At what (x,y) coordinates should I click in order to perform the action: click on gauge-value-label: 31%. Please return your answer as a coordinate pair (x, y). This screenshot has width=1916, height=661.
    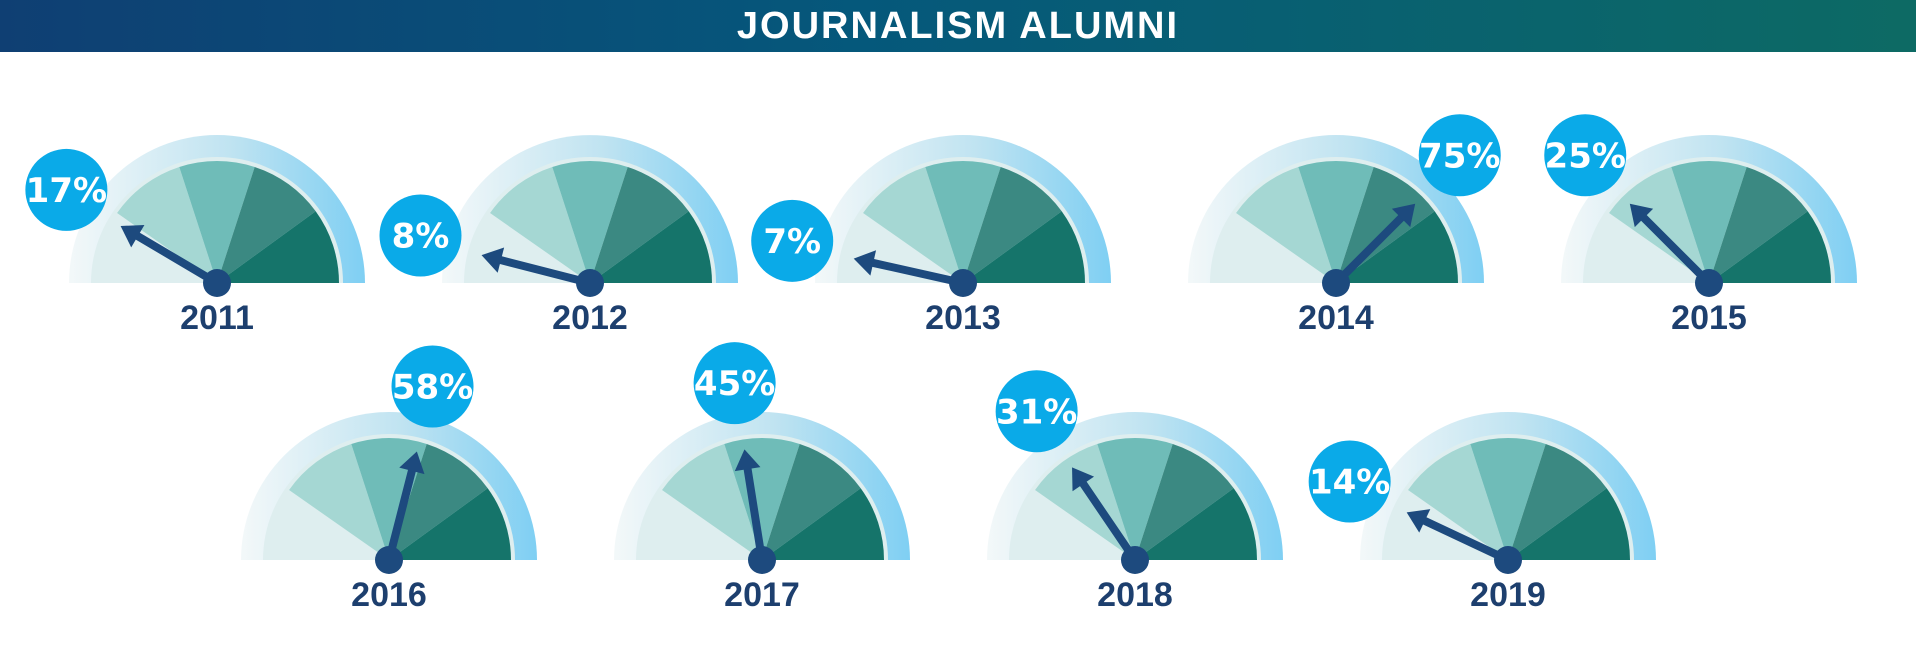
    Looking at the image, I should click on (1036, 412).